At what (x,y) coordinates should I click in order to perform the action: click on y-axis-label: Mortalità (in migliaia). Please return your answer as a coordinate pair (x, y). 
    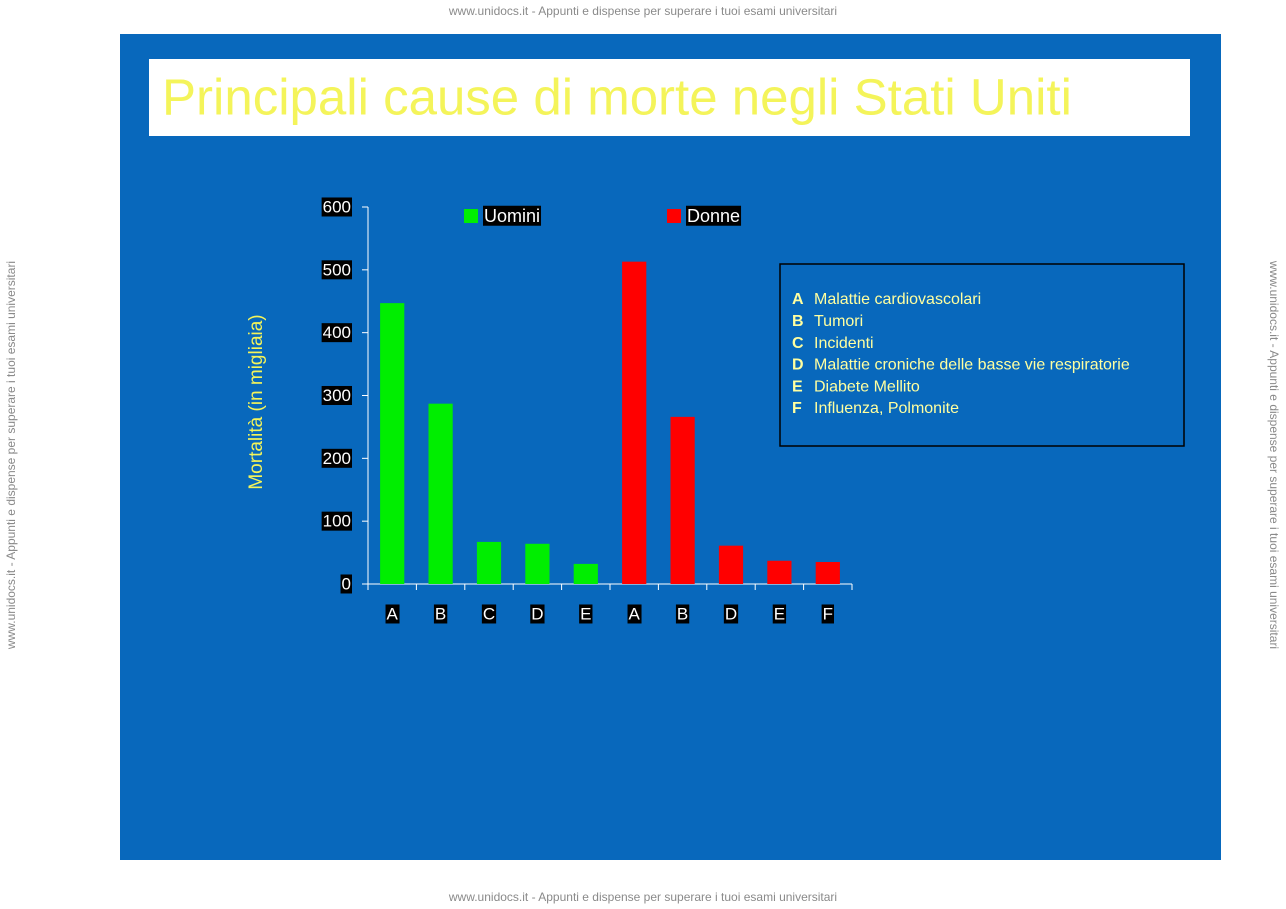
    Looking at the image, I should click on (256, 401).